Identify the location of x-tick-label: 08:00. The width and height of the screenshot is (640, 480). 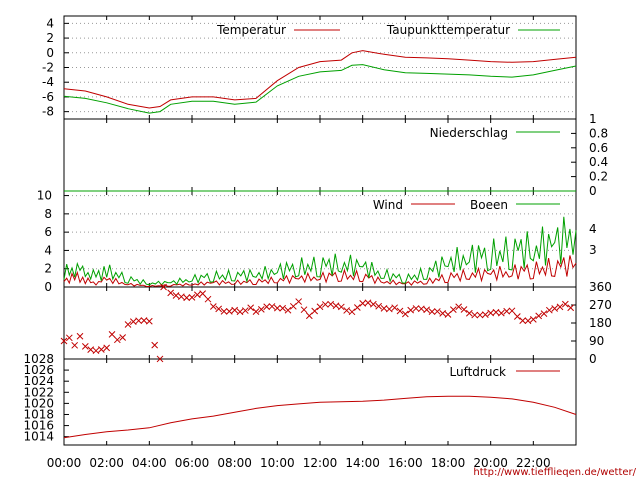
(234, 463).